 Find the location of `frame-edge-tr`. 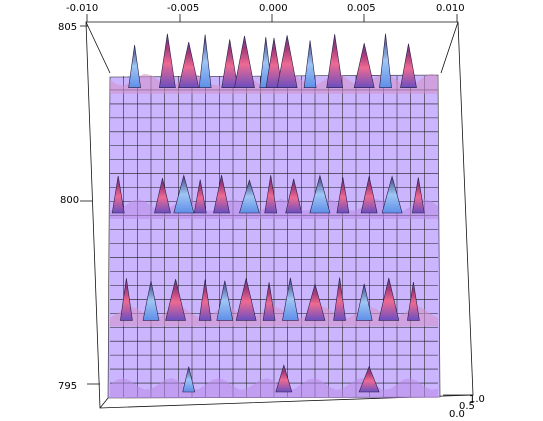

frame-edge-tr is located at coordinates (449, 47).